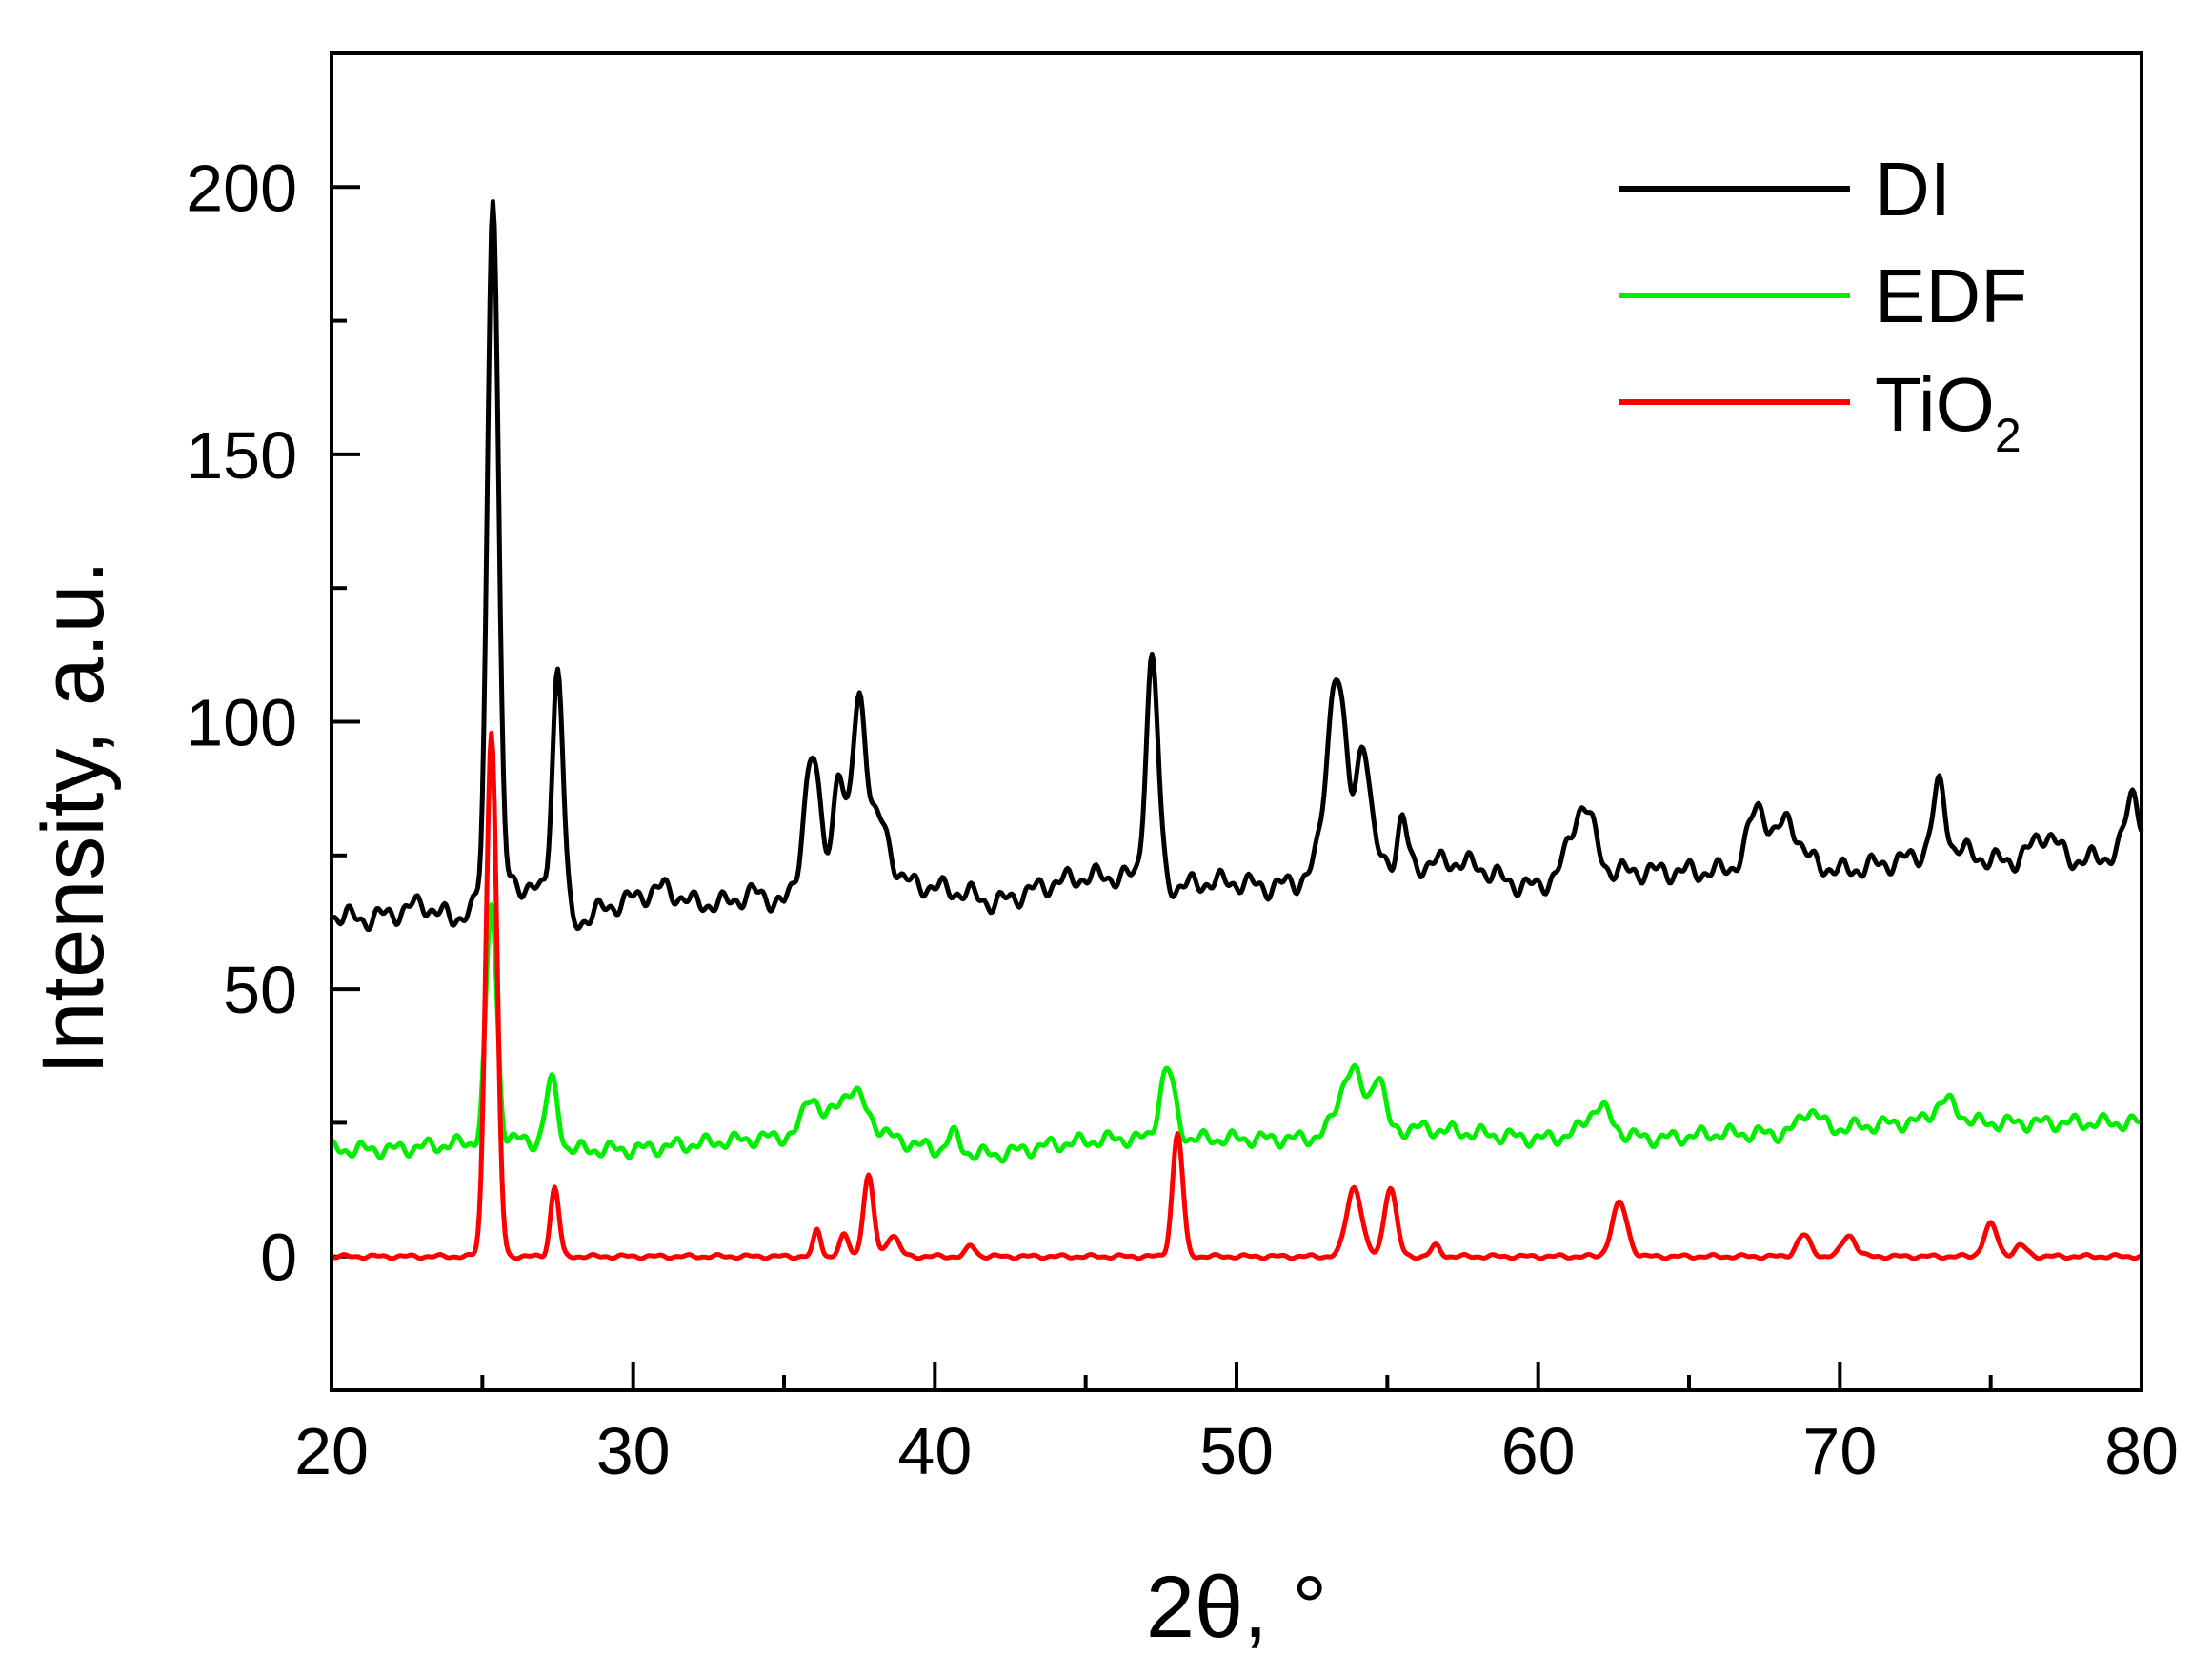 This screenshot has width=2212, height=1675. I want to click on x-axis-title: 2θ, °, so click(1236, 1608).